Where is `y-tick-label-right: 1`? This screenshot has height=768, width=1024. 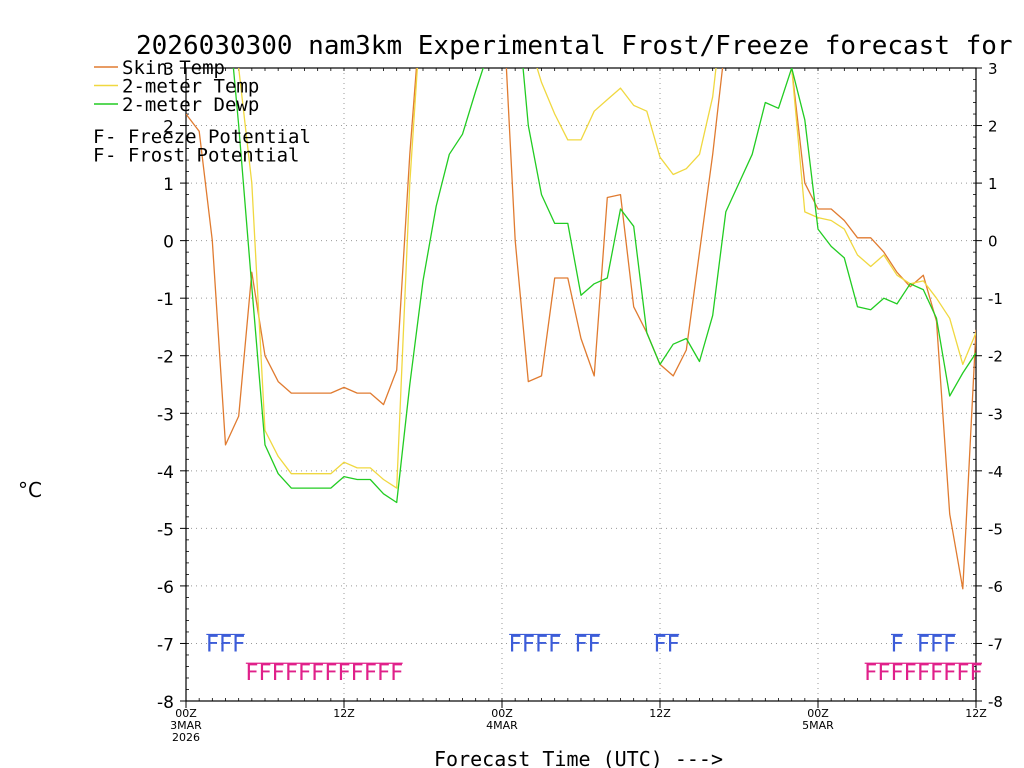 y-tick-label-right: 1 is located at coordinates (993, 184).